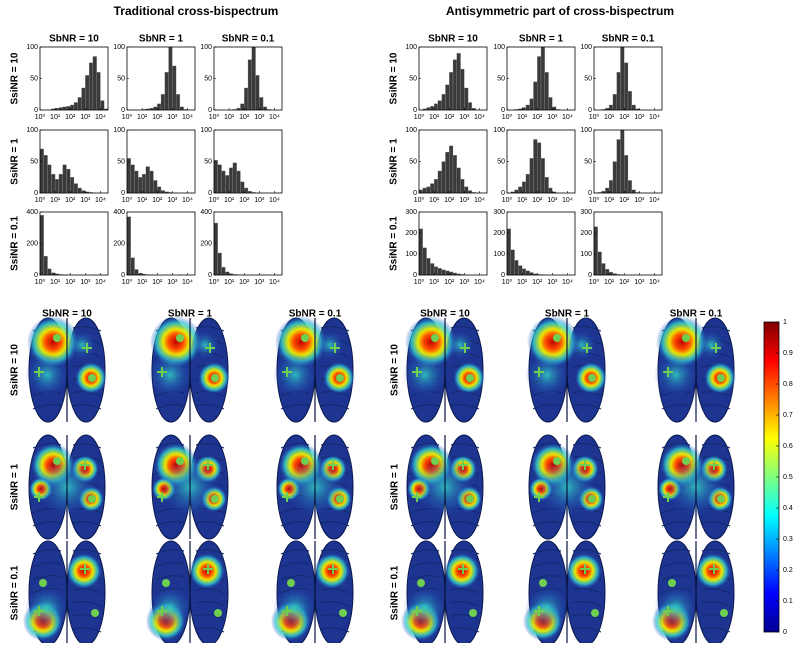  Describe the element at coordinates (788, 477) in the screenshot. I see `colorbar-tick-label: 0.5` at that location.